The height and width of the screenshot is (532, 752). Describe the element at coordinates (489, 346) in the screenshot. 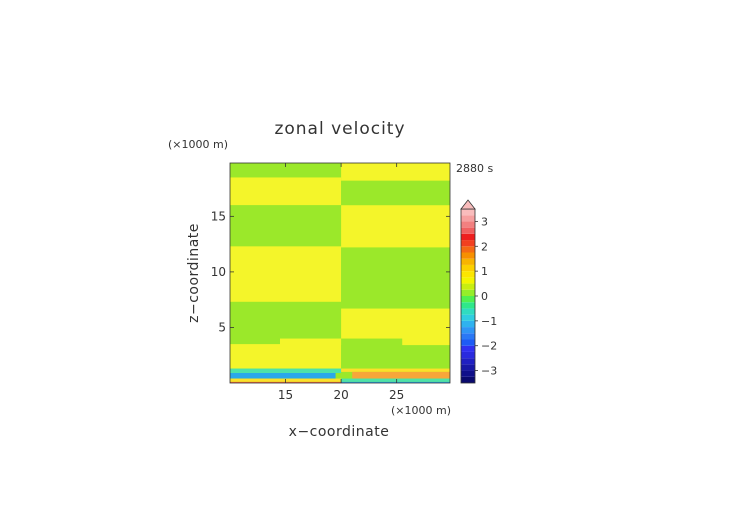

I see `colorbar-tick-label: −2` at that location.